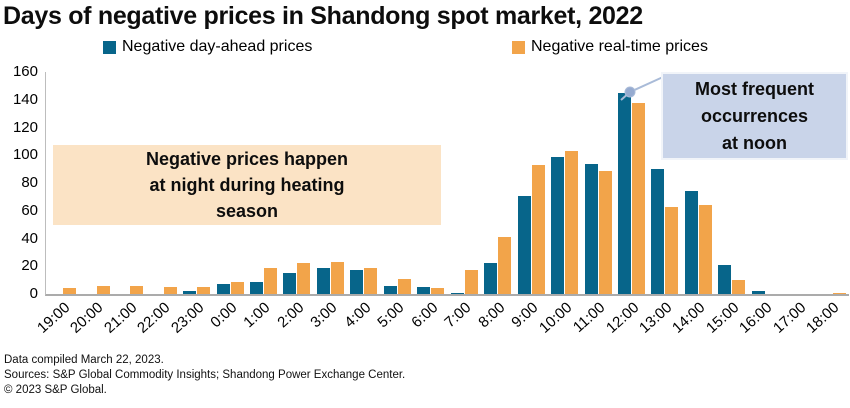 This screenshot has height=408, width=850. I want to click on legend-label-real-time: Negative real-time prices, so click(619, 46).